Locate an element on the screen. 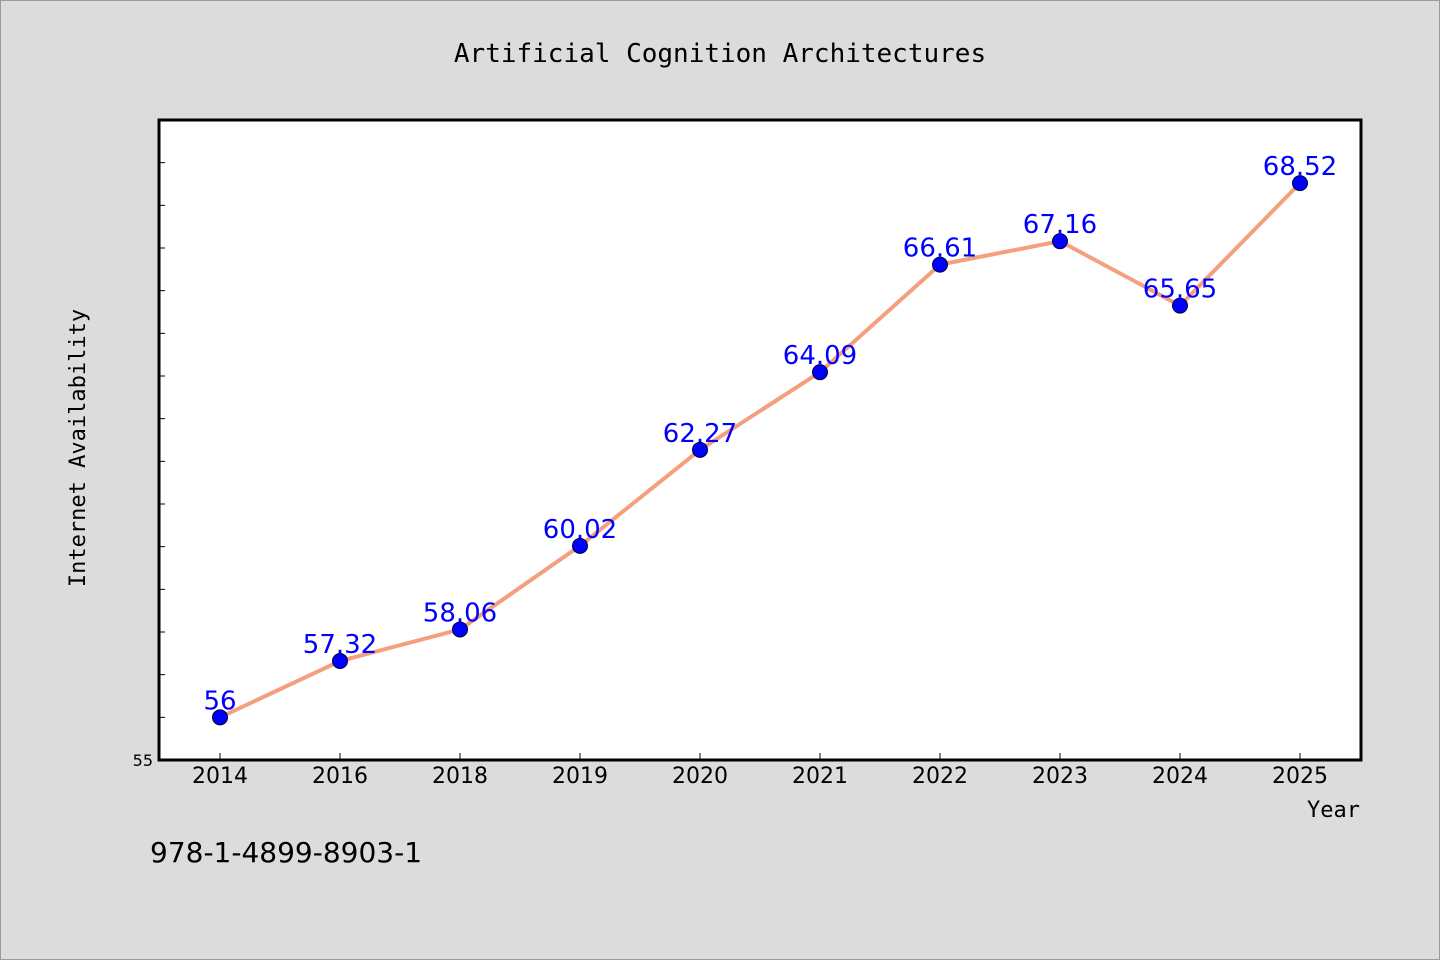 Image resolution: width=1440 pixels, height=960 pixels. x-tick-label: 2018 is located at coordinates (460, 776).